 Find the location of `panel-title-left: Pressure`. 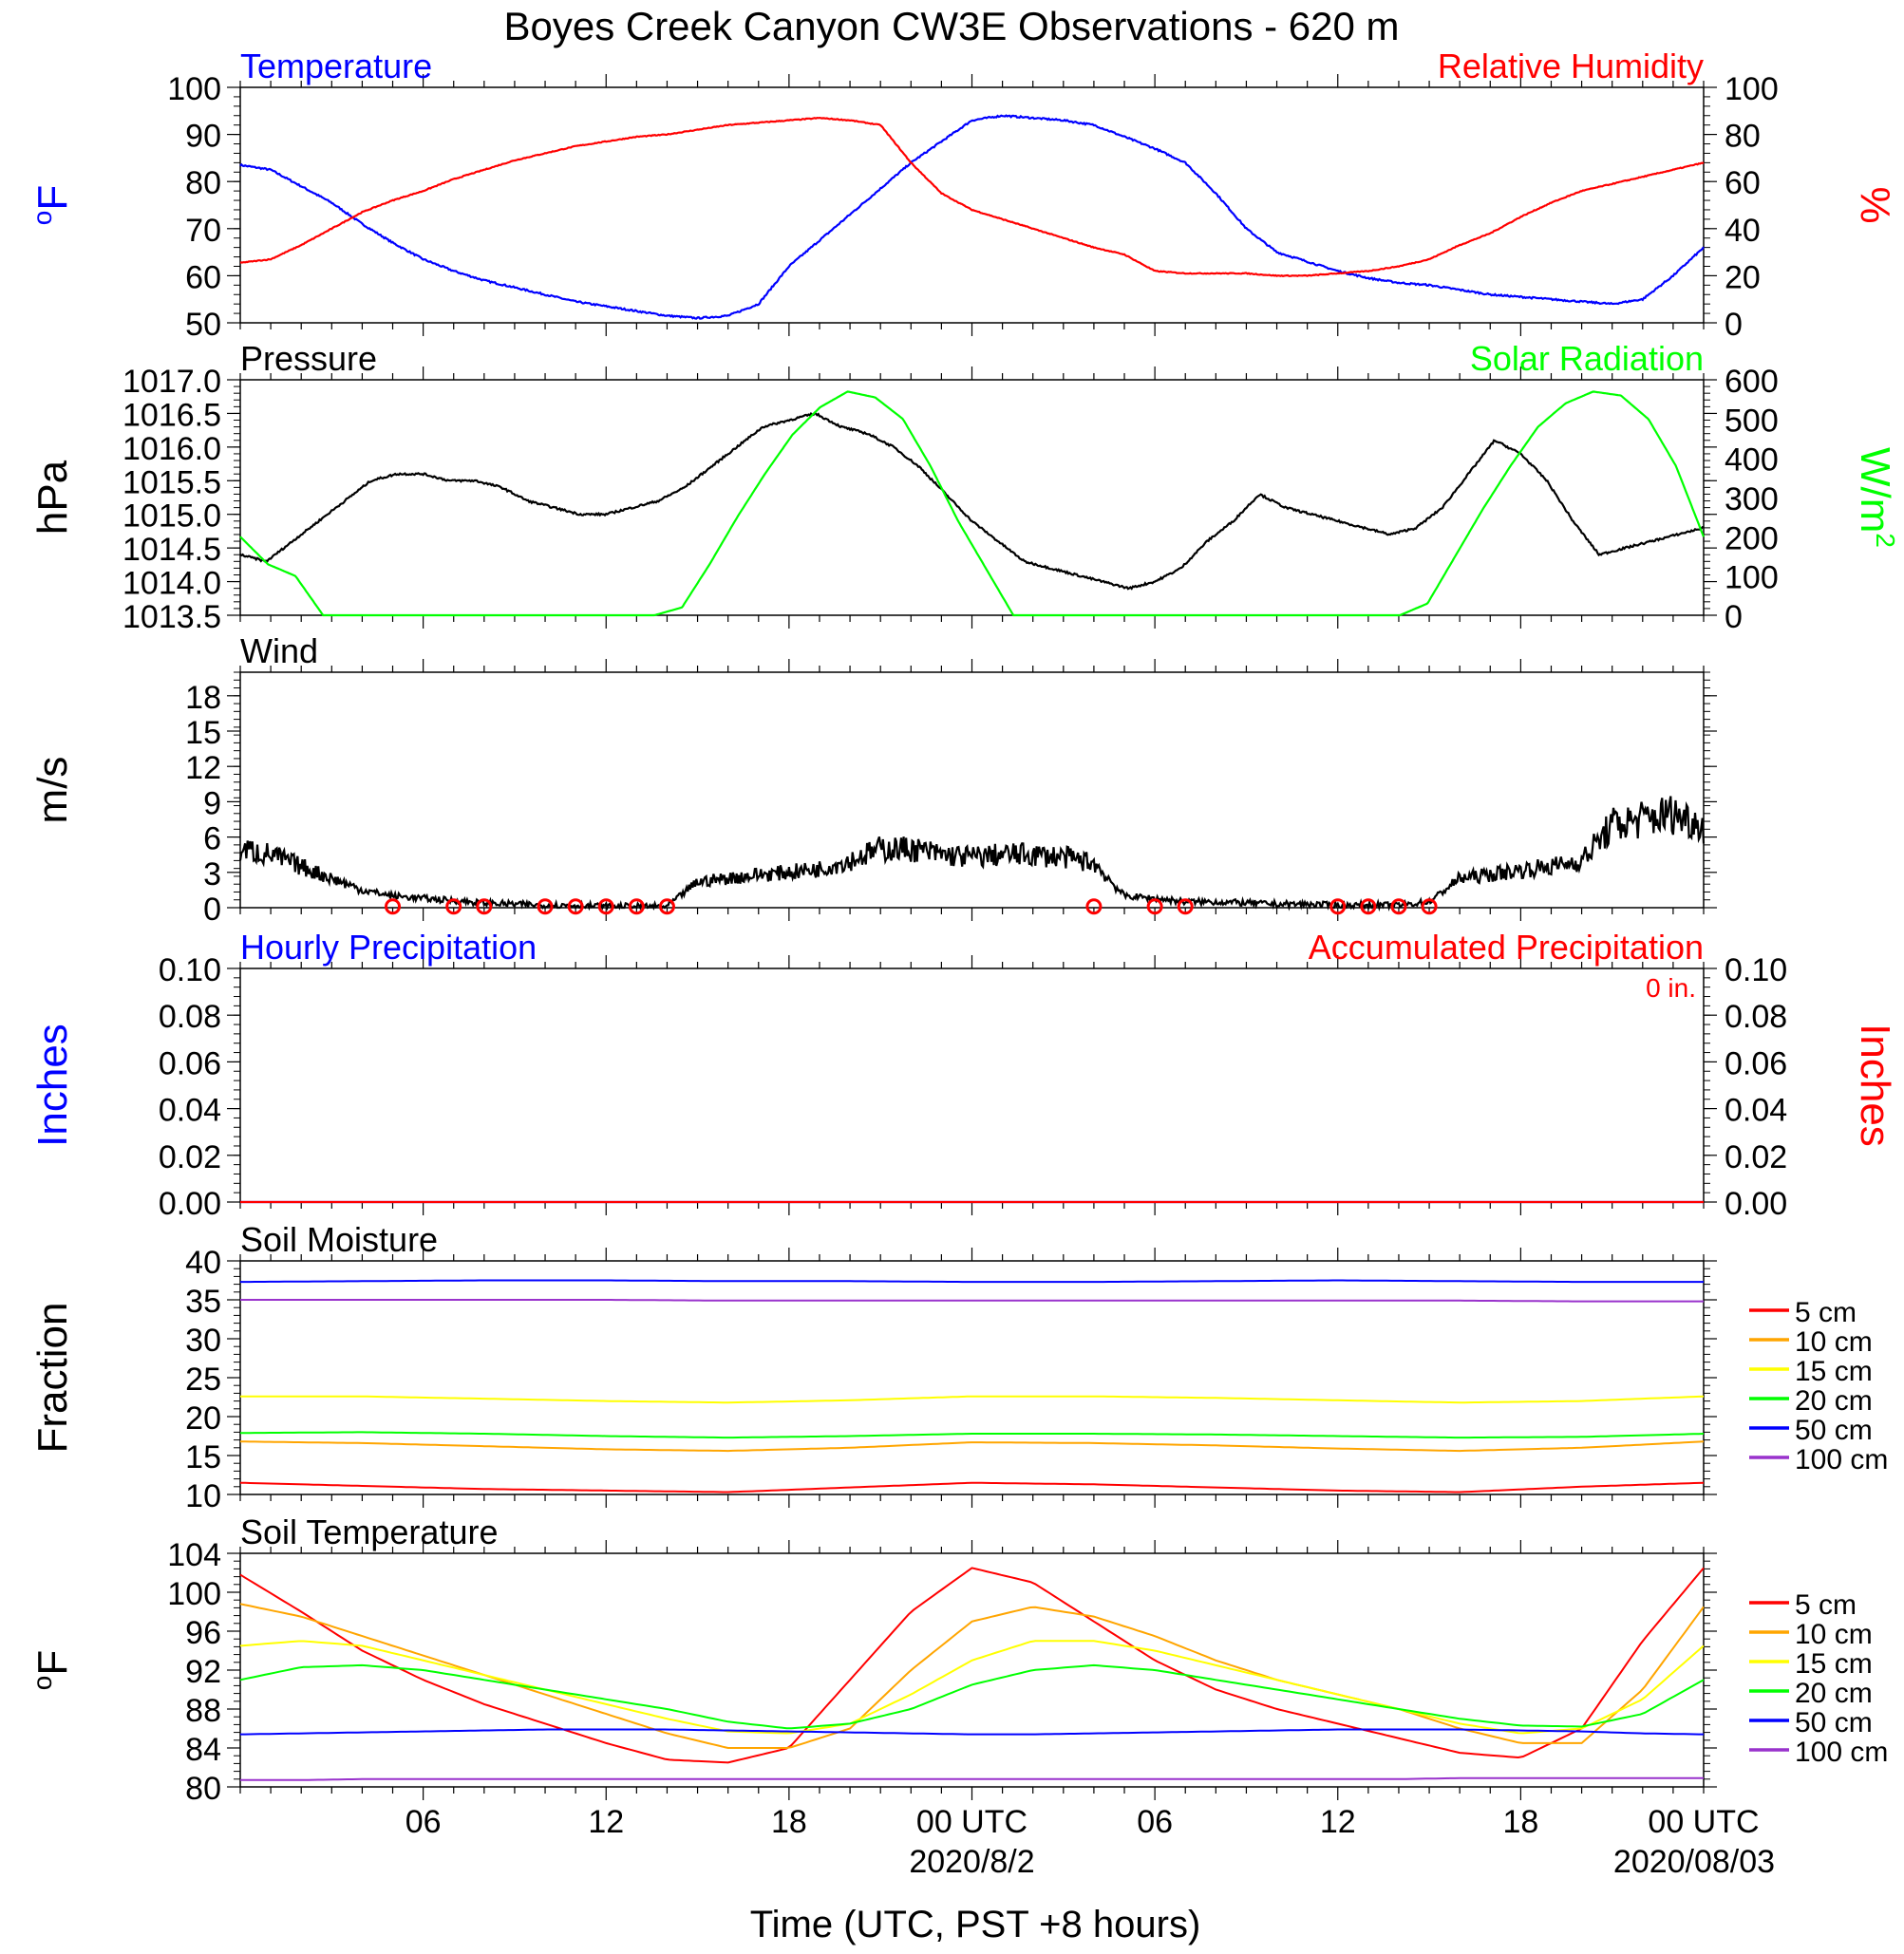

panel-title-left: Pressure is located at coordinates (308, 358).